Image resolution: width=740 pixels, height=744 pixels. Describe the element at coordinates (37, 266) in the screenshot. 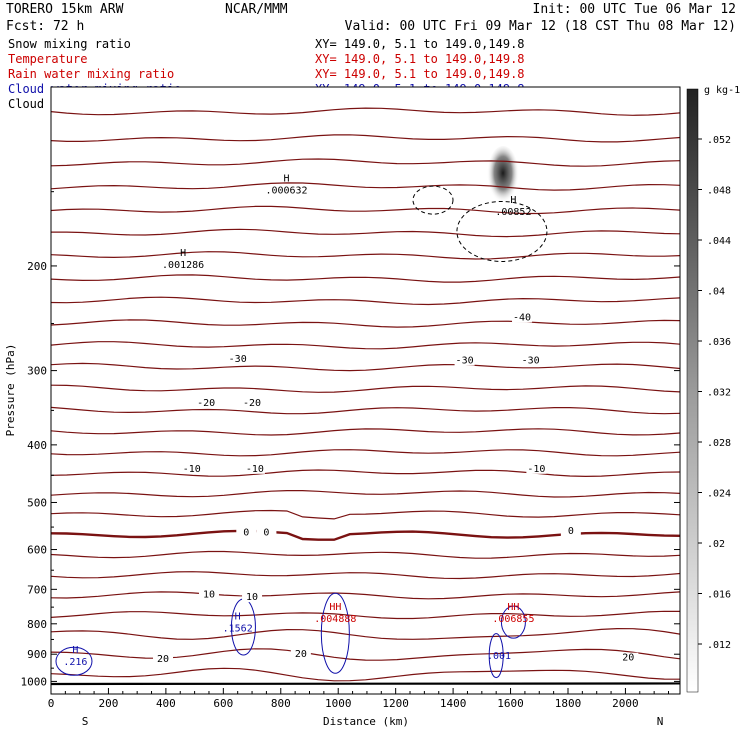

I see `y-tick-label: 200` at that location.